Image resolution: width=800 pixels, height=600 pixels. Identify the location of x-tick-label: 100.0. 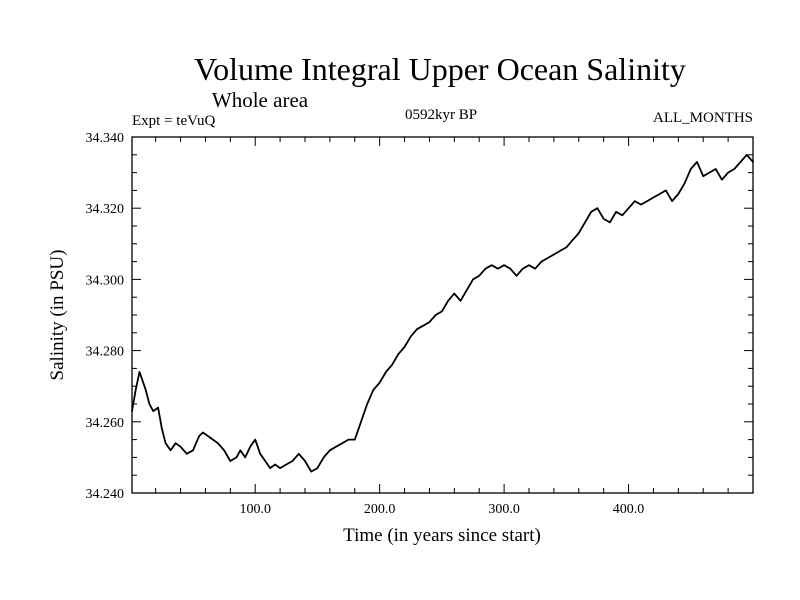
(255, 509).